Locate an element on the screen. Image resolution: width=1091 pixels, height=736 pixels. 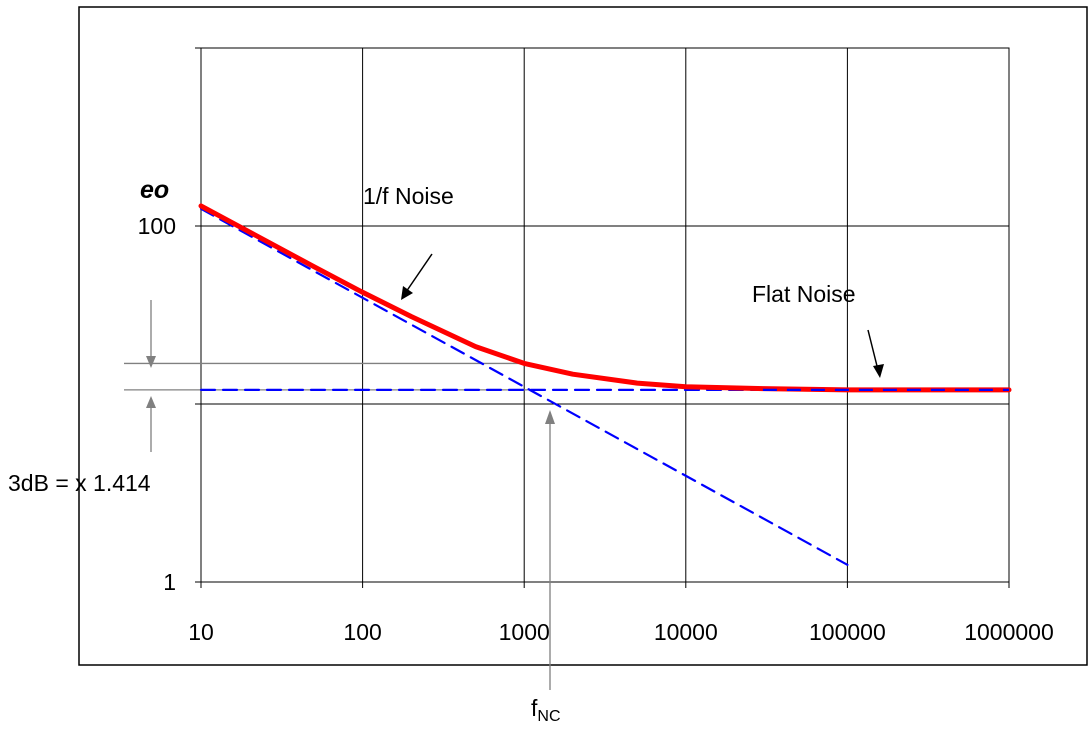
flat-noise-arrow is located at coordinates (875, 353).